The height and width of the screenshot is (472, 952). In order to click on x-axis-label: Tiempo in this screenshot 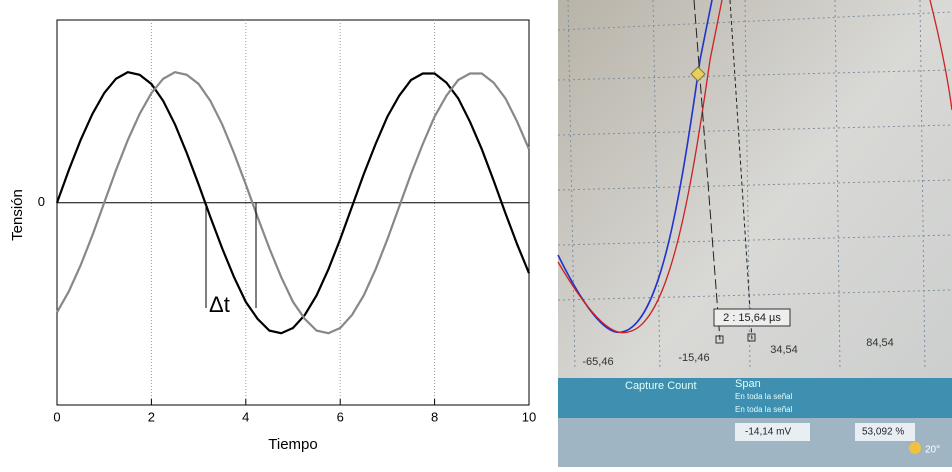, I will do `click(292, 444)`.